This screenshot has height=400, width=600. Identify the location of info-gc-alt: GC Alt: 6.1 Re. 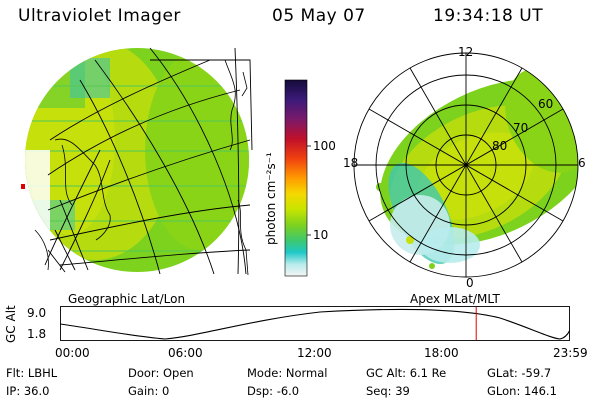
(406, 373).